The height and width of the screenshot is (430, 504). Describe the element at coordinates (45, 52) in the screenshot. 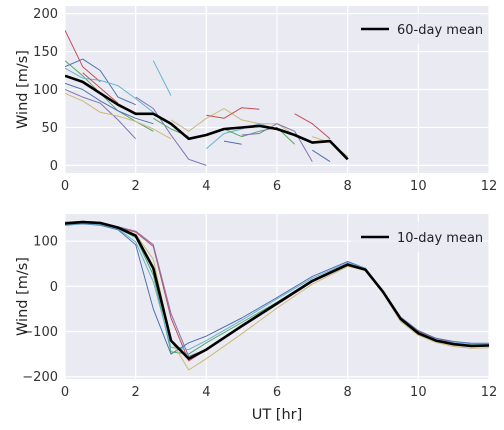

I see `y-tick-label: 150` at that location.